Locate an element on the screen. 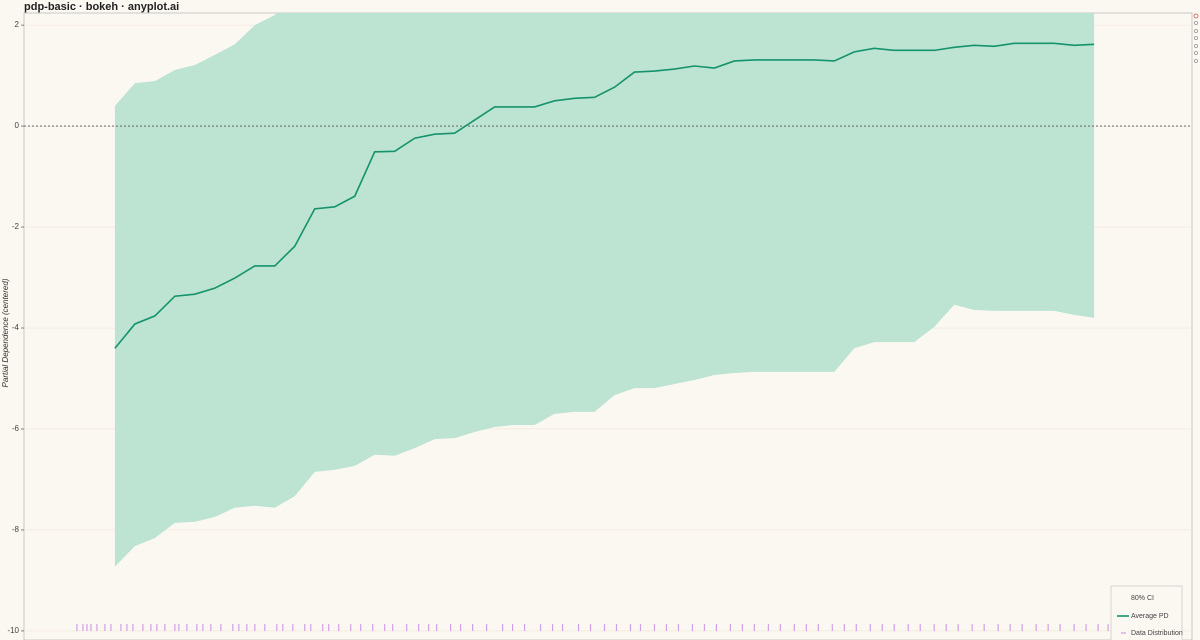  legend-box is located at coordinates (1146, 612).